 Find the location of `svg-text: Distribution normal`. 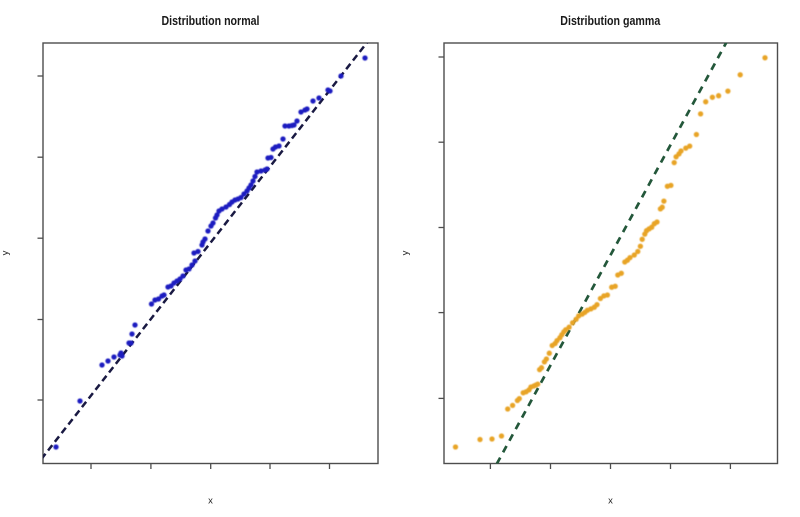

svg-text: Distribution normal is located at coordinates (211, 20).